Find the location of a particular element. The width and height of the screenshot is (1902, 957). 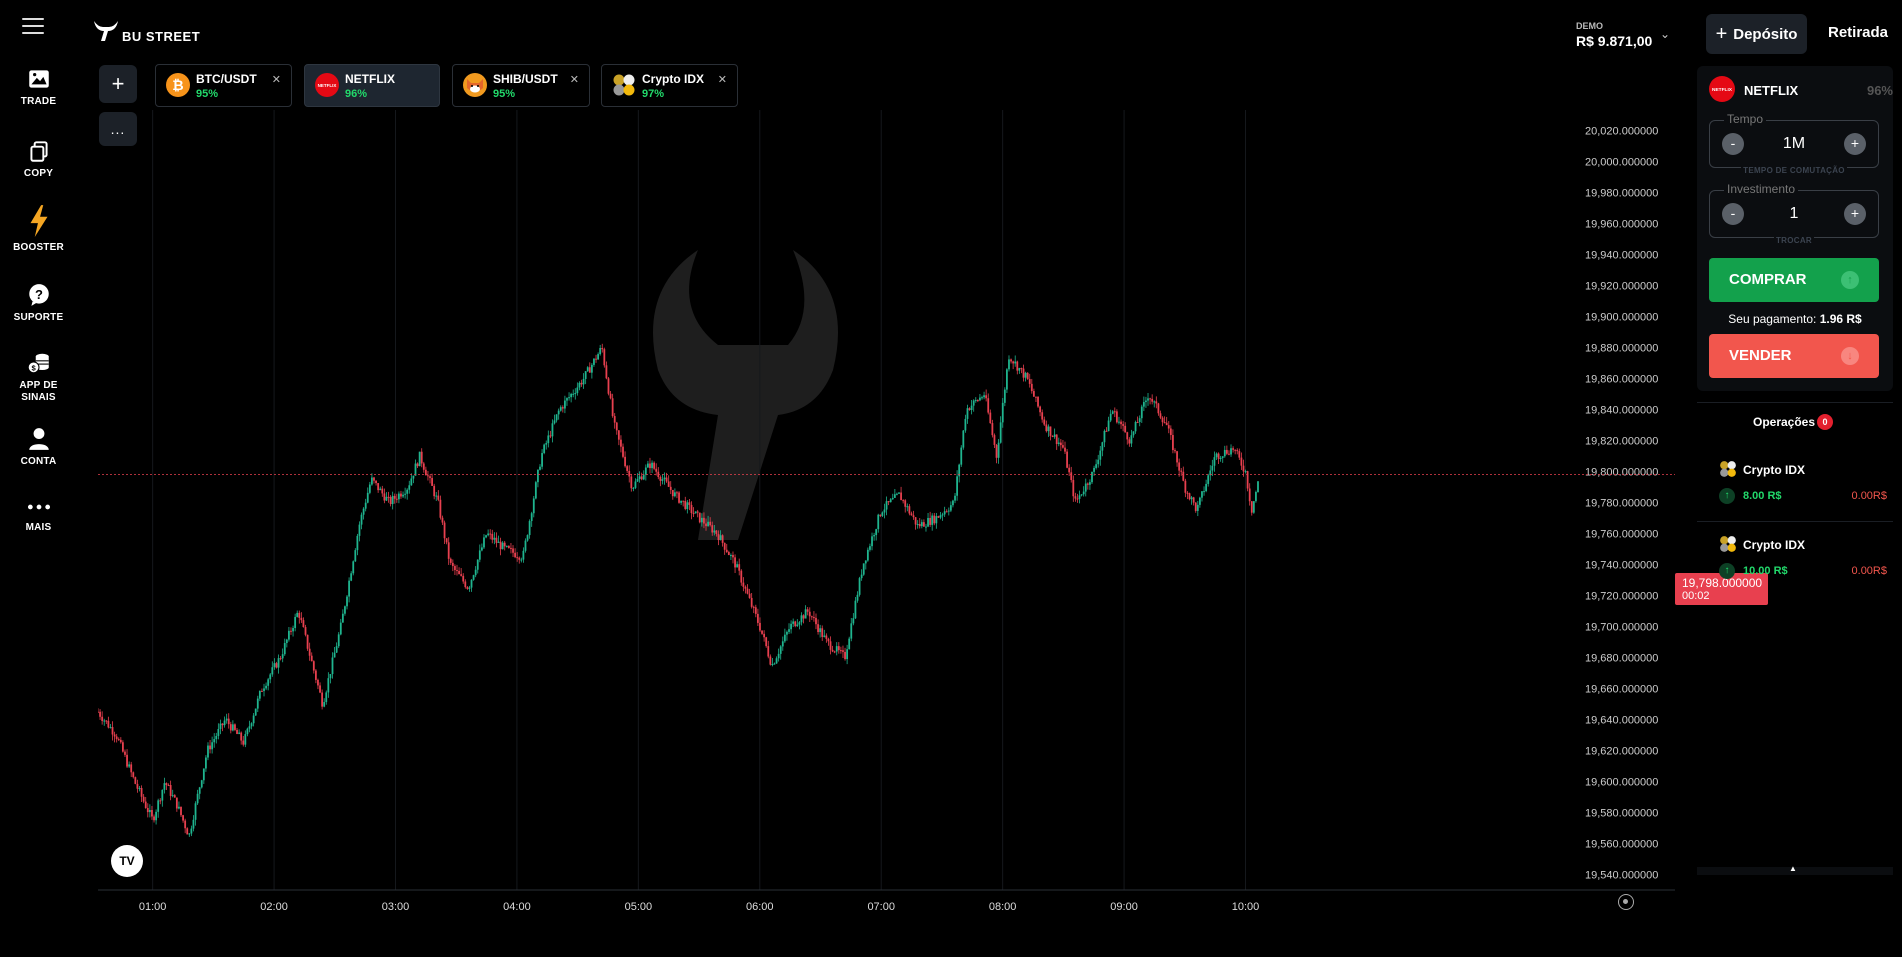

asset-tab-shib-usdt: SHIB/USDT 95% ✕ is located at coordinates (521, 85).